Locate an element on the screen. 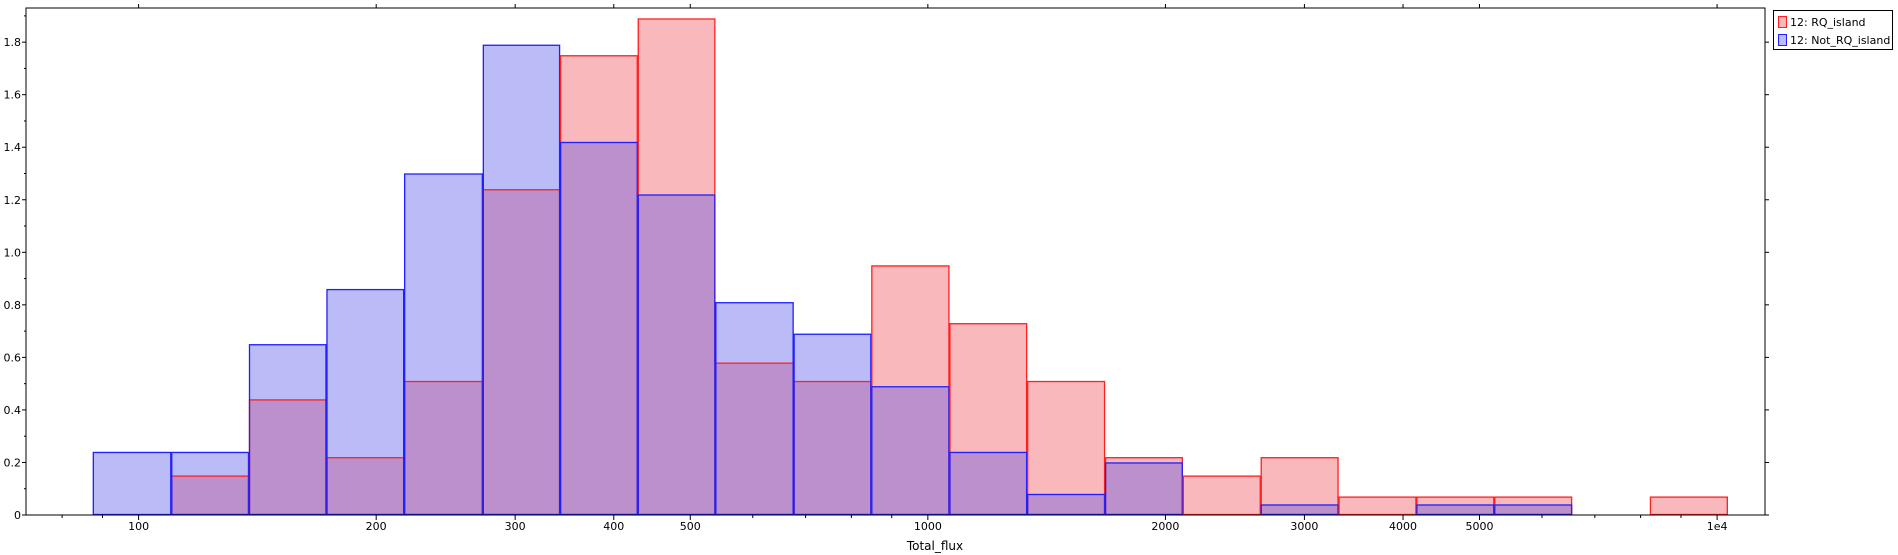 Image resolution: width=1898 pixels, height=555 pixels. x-tick-label: 500 is located at coordinates (690, 526).